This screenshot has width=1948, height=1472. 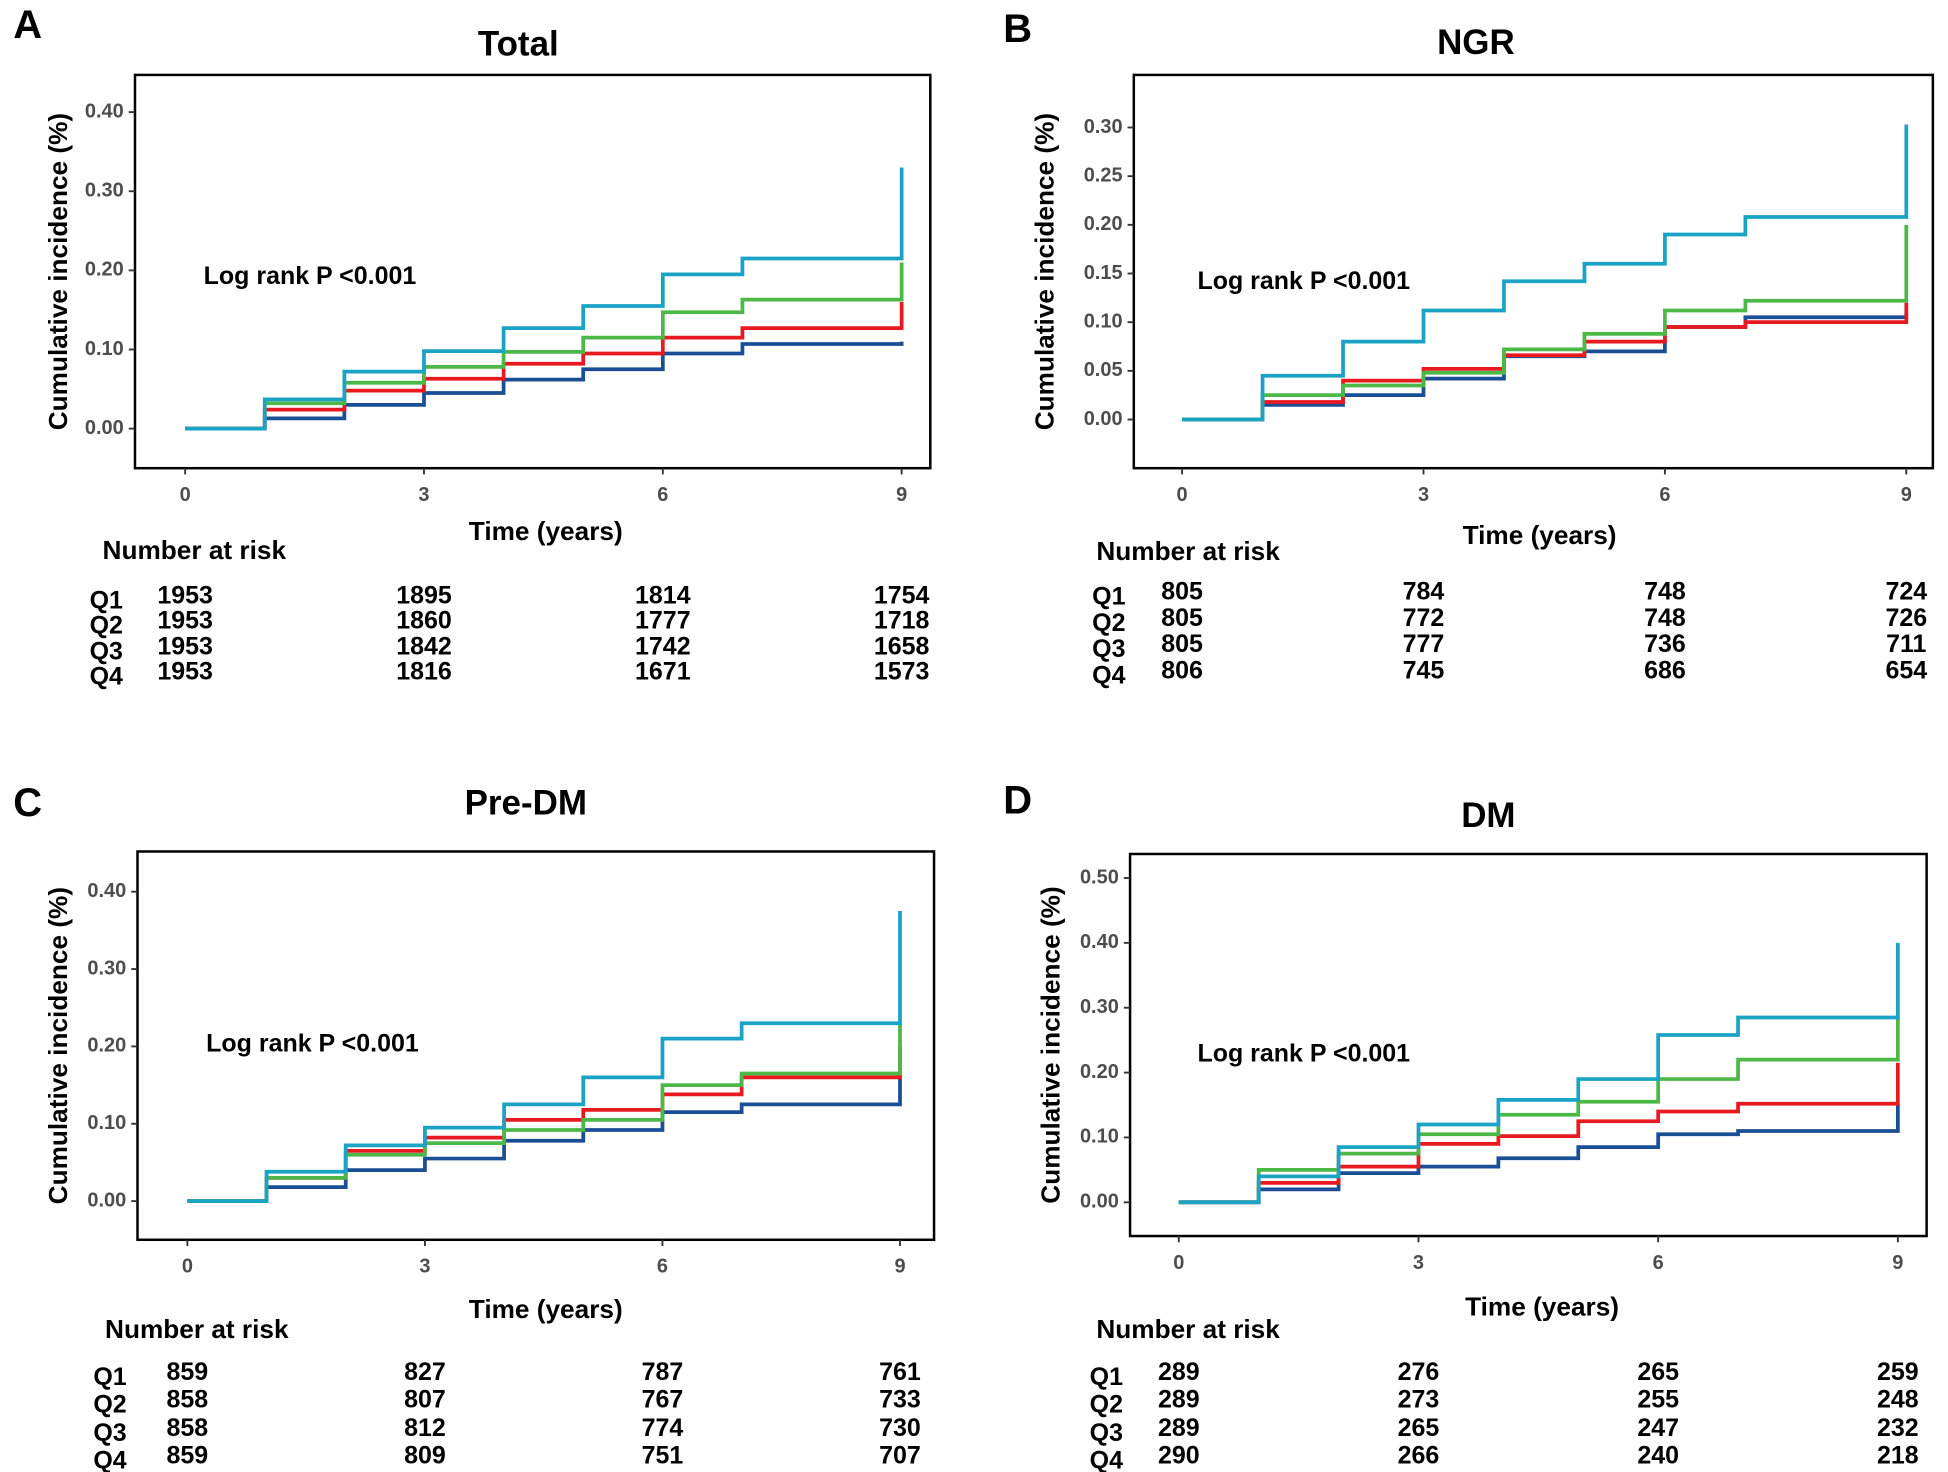 I want to click on risk-count: 774, so click(x=663, y=1428).